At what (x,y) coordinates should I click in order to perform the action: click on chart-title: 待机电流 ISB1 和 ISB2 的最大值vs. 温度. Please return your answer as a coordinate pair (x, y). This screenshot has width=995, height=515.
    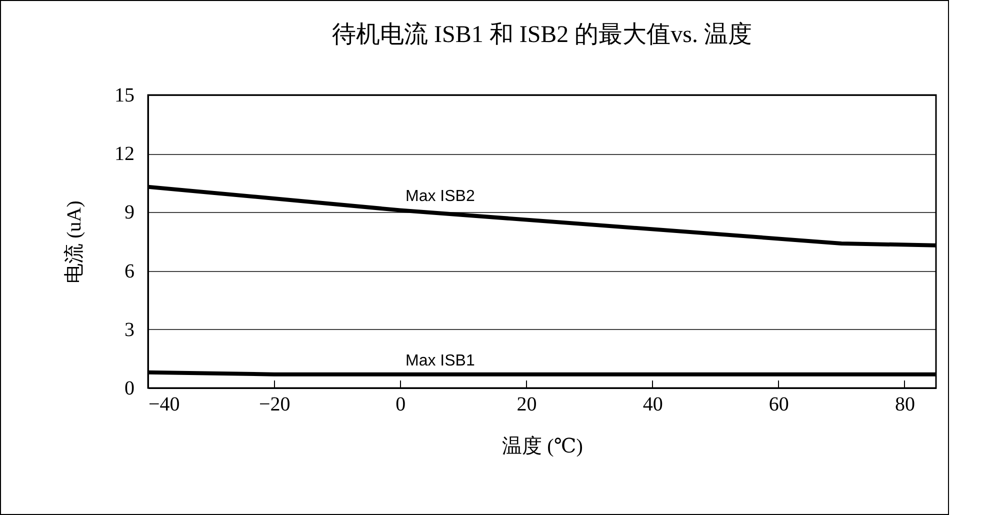
    Looking at the image, I should click on (542, 34).